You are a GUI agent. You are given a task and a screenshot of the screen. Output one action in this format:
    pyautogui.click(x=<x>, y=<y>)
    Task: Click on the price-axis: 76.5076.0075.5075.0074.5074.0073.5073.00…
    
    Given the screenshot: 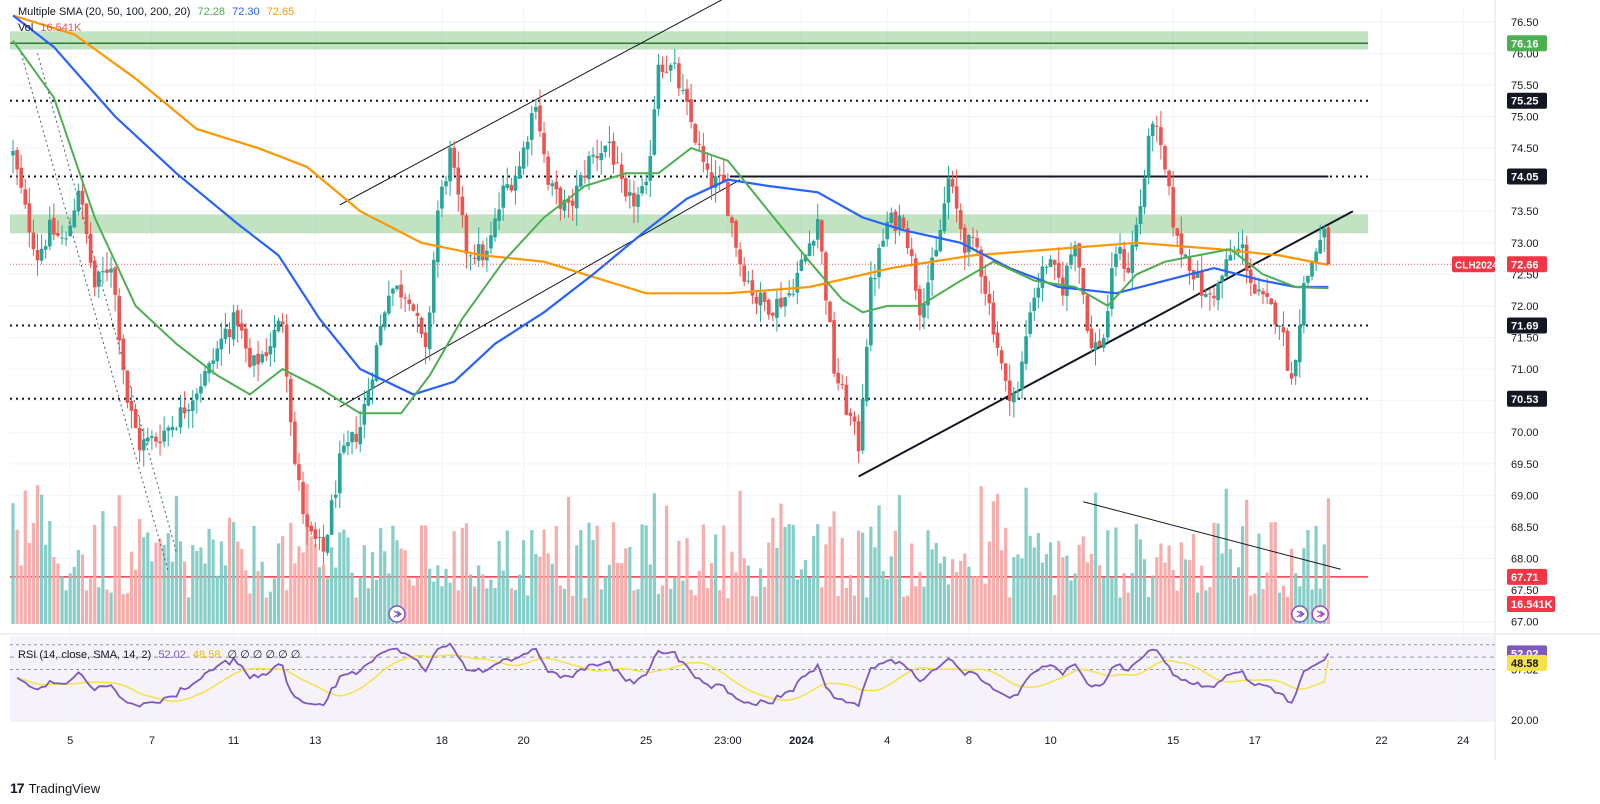 What is the action you would take?
    pyautogui.click(x=1503, y=372)
    